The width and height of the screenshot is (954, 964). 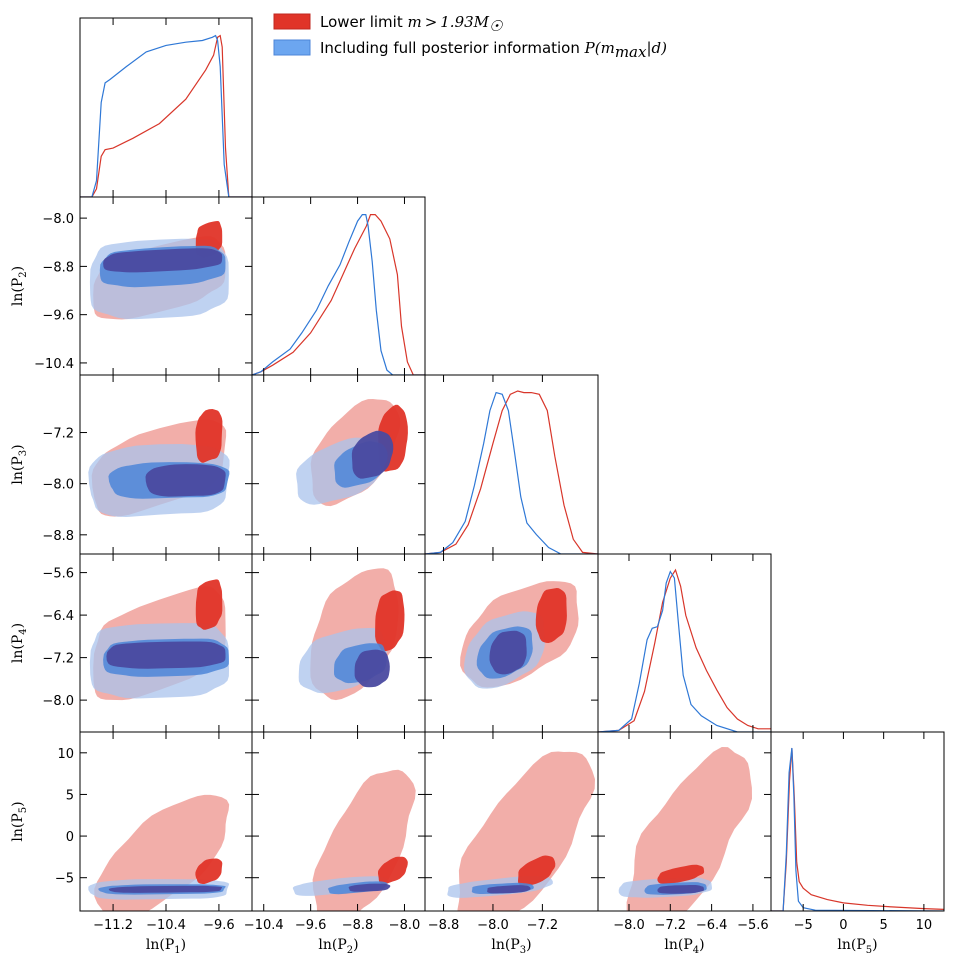 I want to click on y-tick-label-p3: −8.8, so click(x=58, y=536).